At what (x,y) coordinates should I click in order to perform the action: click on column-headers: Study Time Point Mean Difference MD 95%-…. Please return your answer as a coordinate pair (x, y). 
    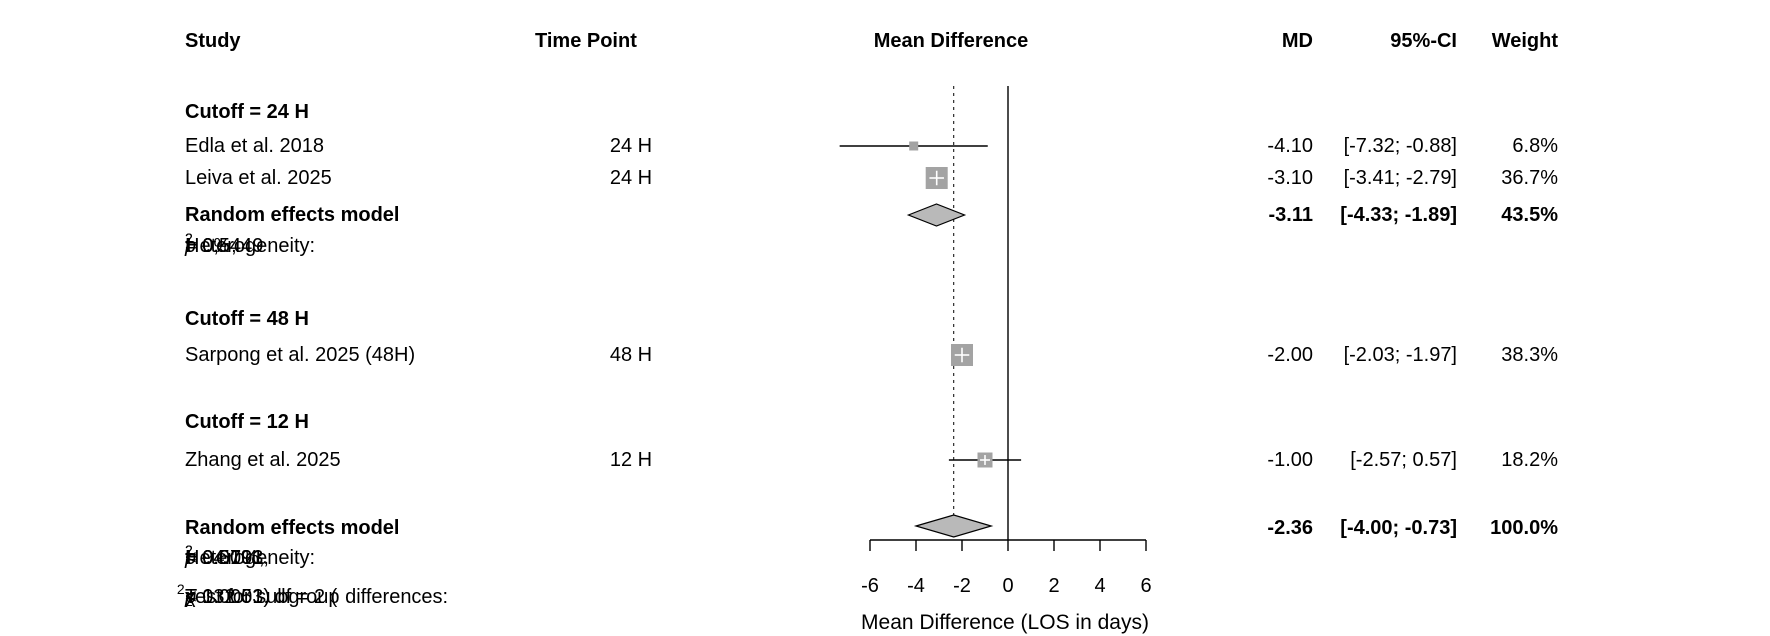
    Looking at the image, I should click on (885, 41).